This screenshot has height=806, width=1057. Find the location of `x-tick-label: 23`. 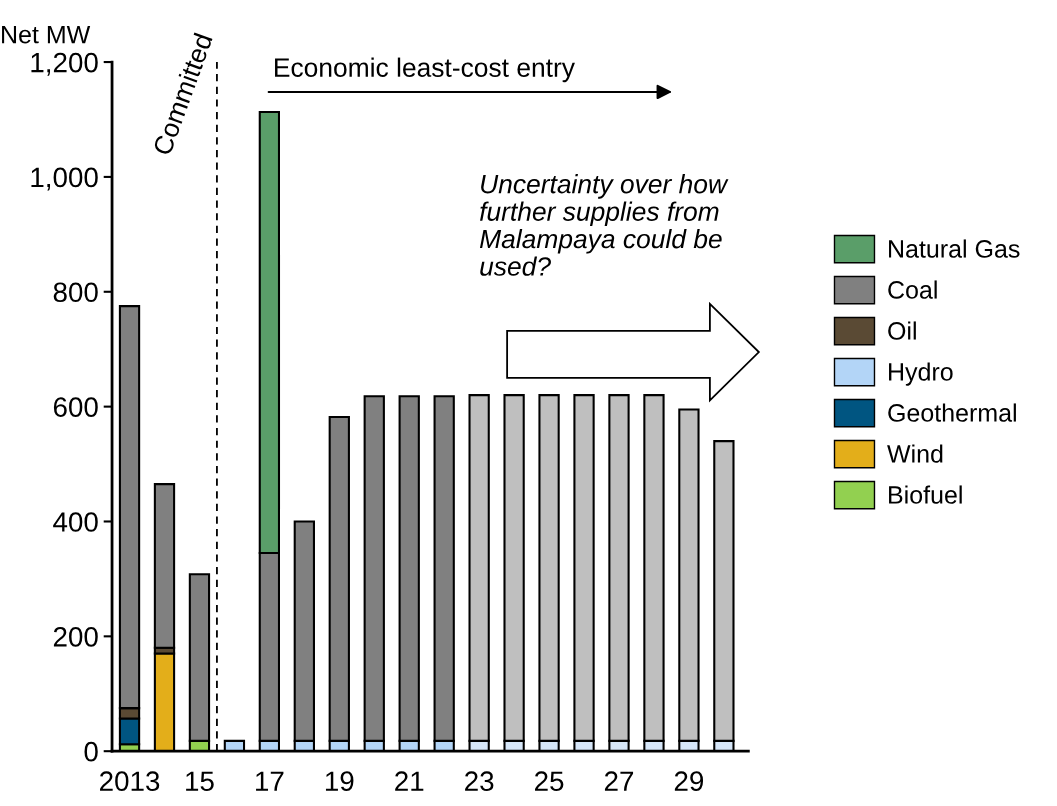

x-tick-label: 23 is located at coordinates (479, 781).